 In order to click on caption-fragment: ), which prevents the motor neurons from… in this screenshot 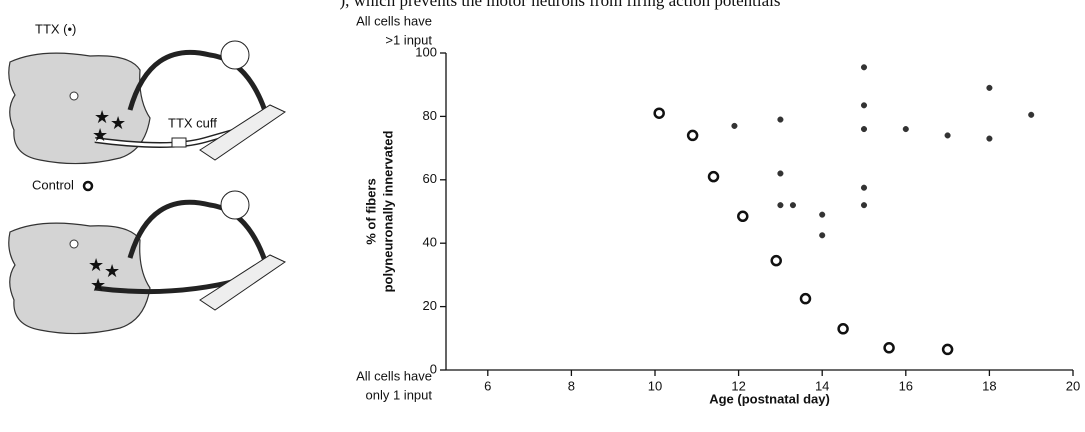, I will do `click(560, 5)`.